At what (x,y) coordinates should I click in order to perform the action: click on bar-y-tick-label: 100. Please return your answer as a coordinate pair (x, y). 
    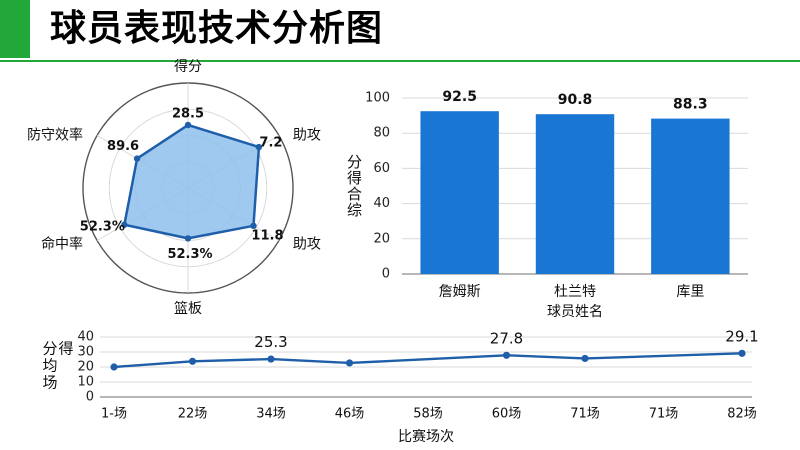
    Looking at the image, I should click on (377, 98).